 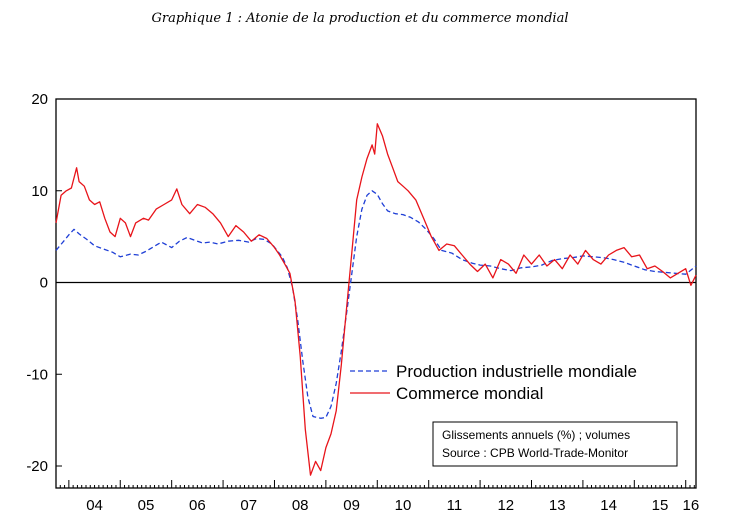 I want to click on x-tick-label: 16, so click(x=691, y=505).